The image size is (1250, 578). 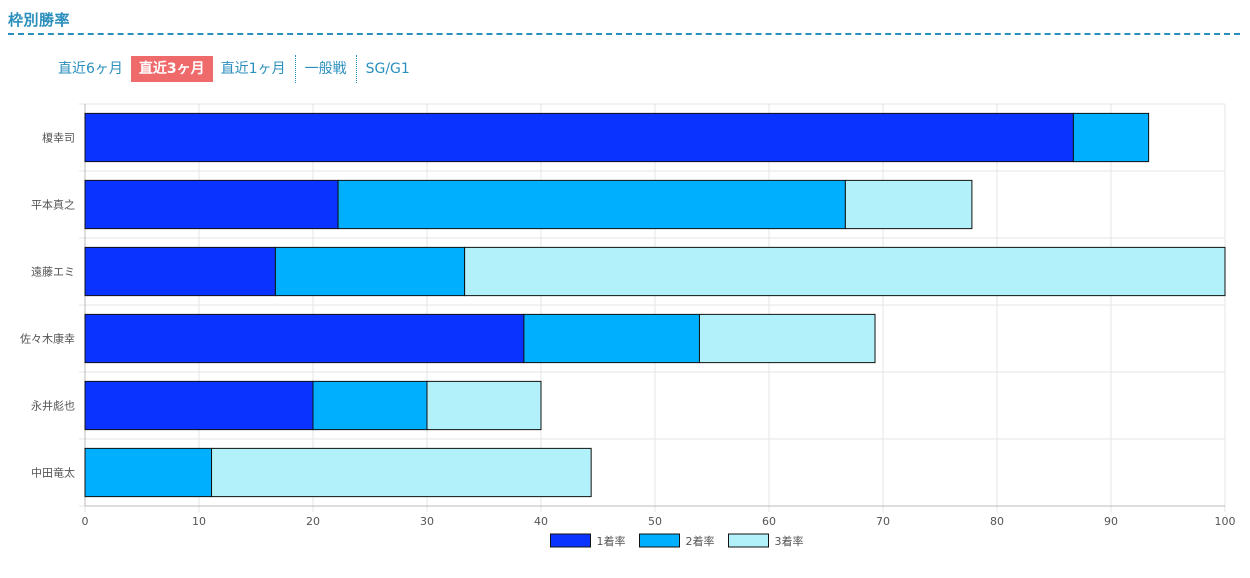 What do you see at coordinates (85, 521) in the screenshot?
I see `x-tick-label: 0` at bounding box center [85, 521].